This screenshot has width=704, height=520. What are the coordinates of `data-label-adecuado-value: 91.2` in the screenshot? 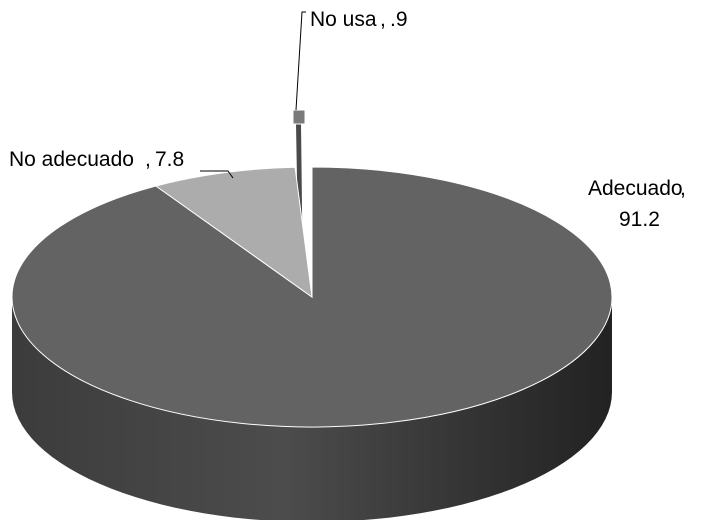 It's located at (639, 219).